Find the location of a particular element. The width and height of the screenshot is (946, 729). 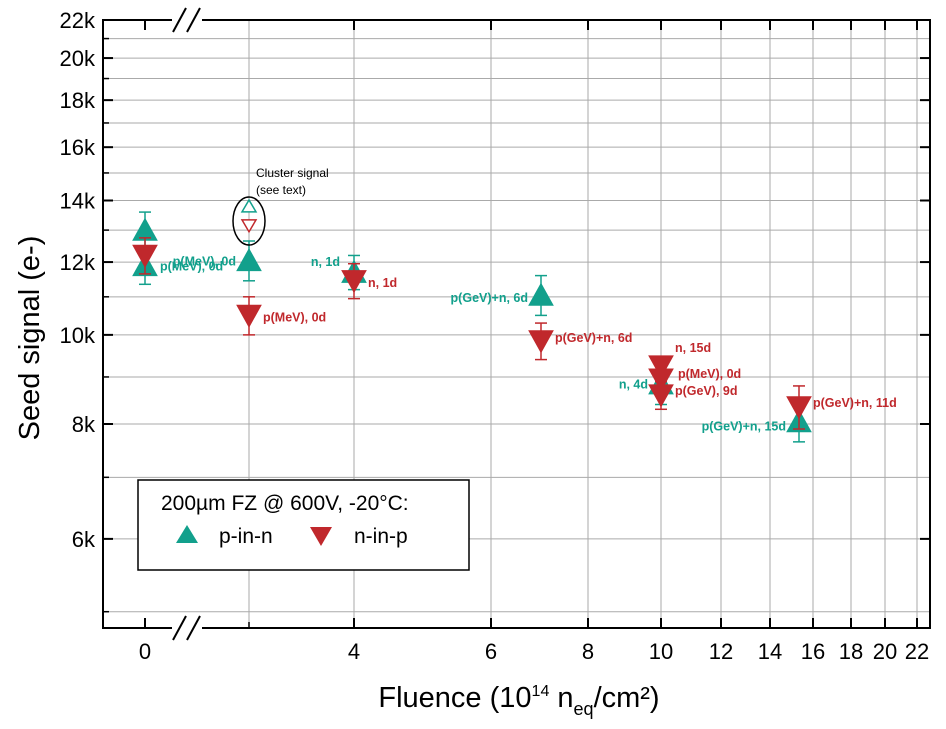

y-tick-label: 16k is located at coordinates (78, 147).